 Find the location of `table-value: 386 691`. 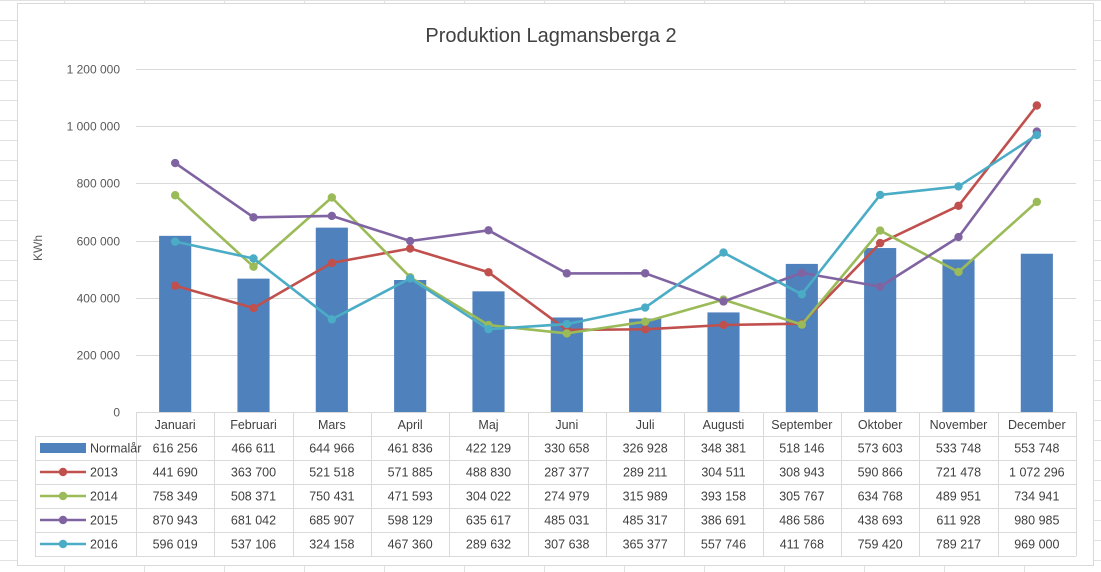

table-value: 386 691 is located at coordinates (723, 521).